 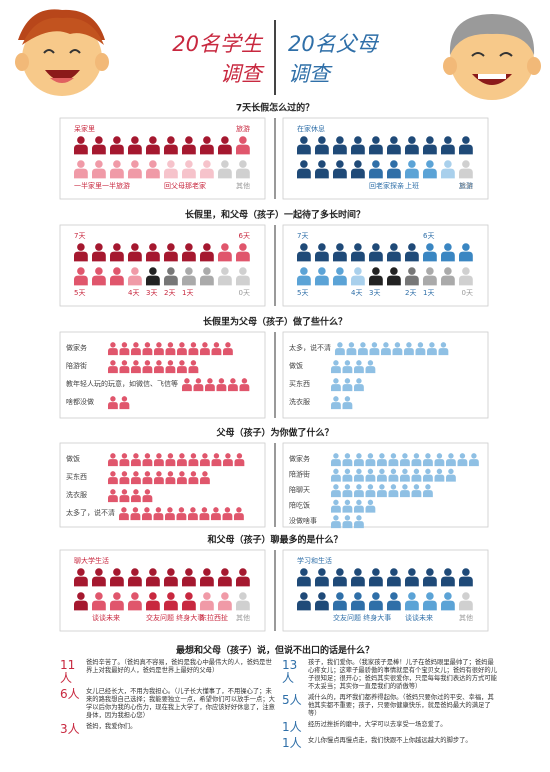 I want to click on group-label: 2天, so click(x=169, y=293).